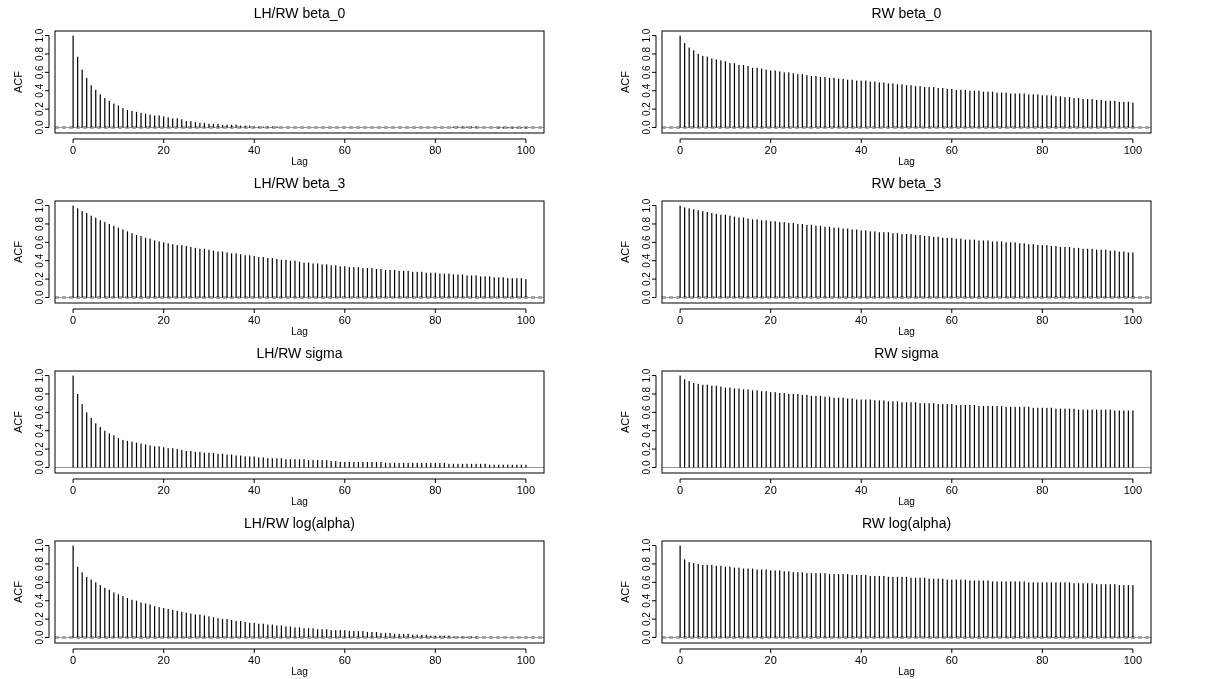 The height and width of the screenshot is (679, 1207). What do you see at coordinates (299, 523) in the screenshot?
I see `chart-title: LH/RW log(alpha)` at bounding box center [299, 523].